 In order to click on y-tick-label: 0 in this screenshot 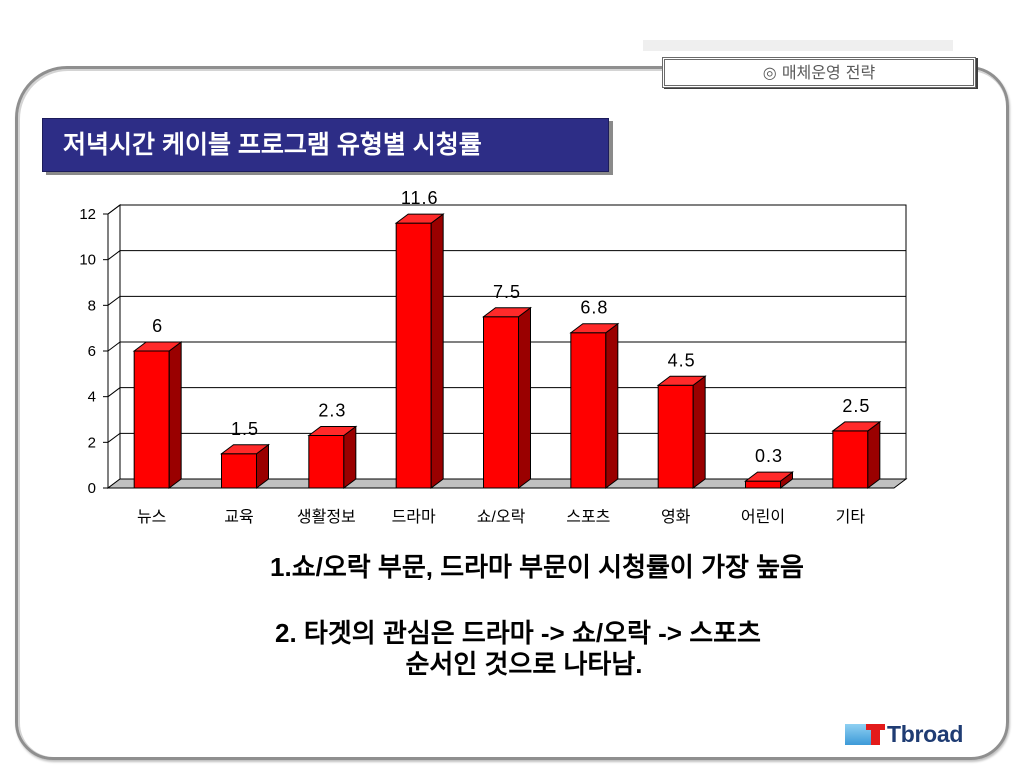, I will do `click(92, 488)`.